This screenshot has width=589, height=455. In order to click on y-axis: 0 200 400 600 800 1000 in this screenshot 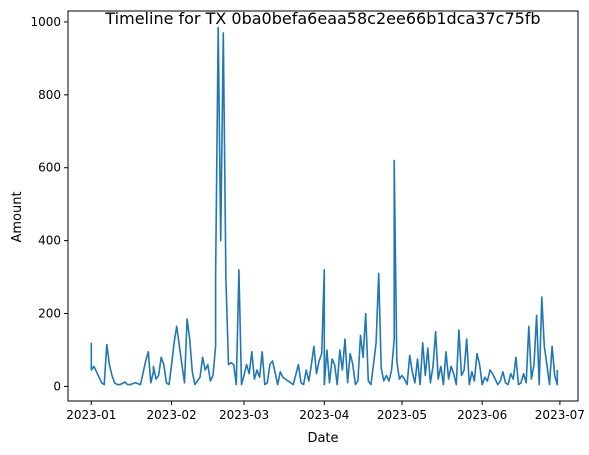, I will do `click(49, 204)`.